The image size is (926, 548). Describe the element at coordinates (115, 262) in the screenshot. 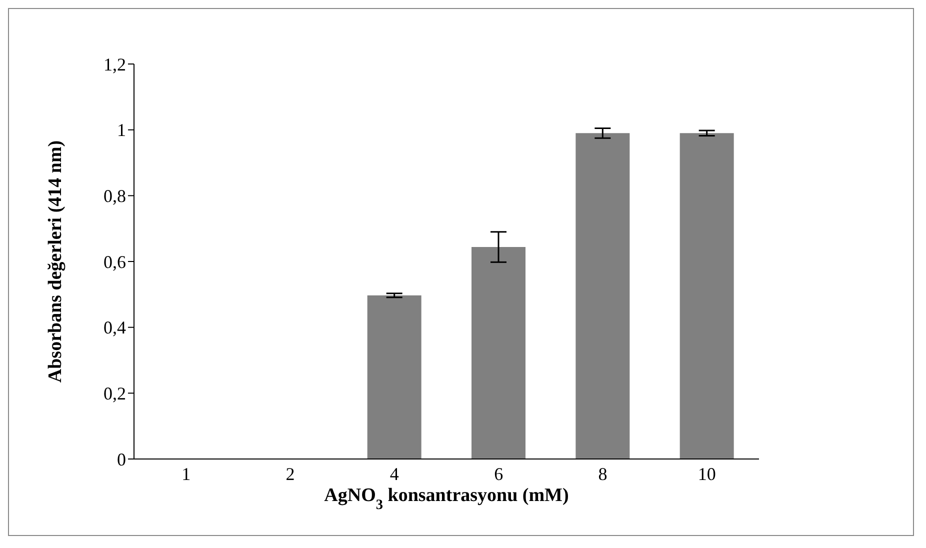

I see `y-tick-label: 0,6` at that location.